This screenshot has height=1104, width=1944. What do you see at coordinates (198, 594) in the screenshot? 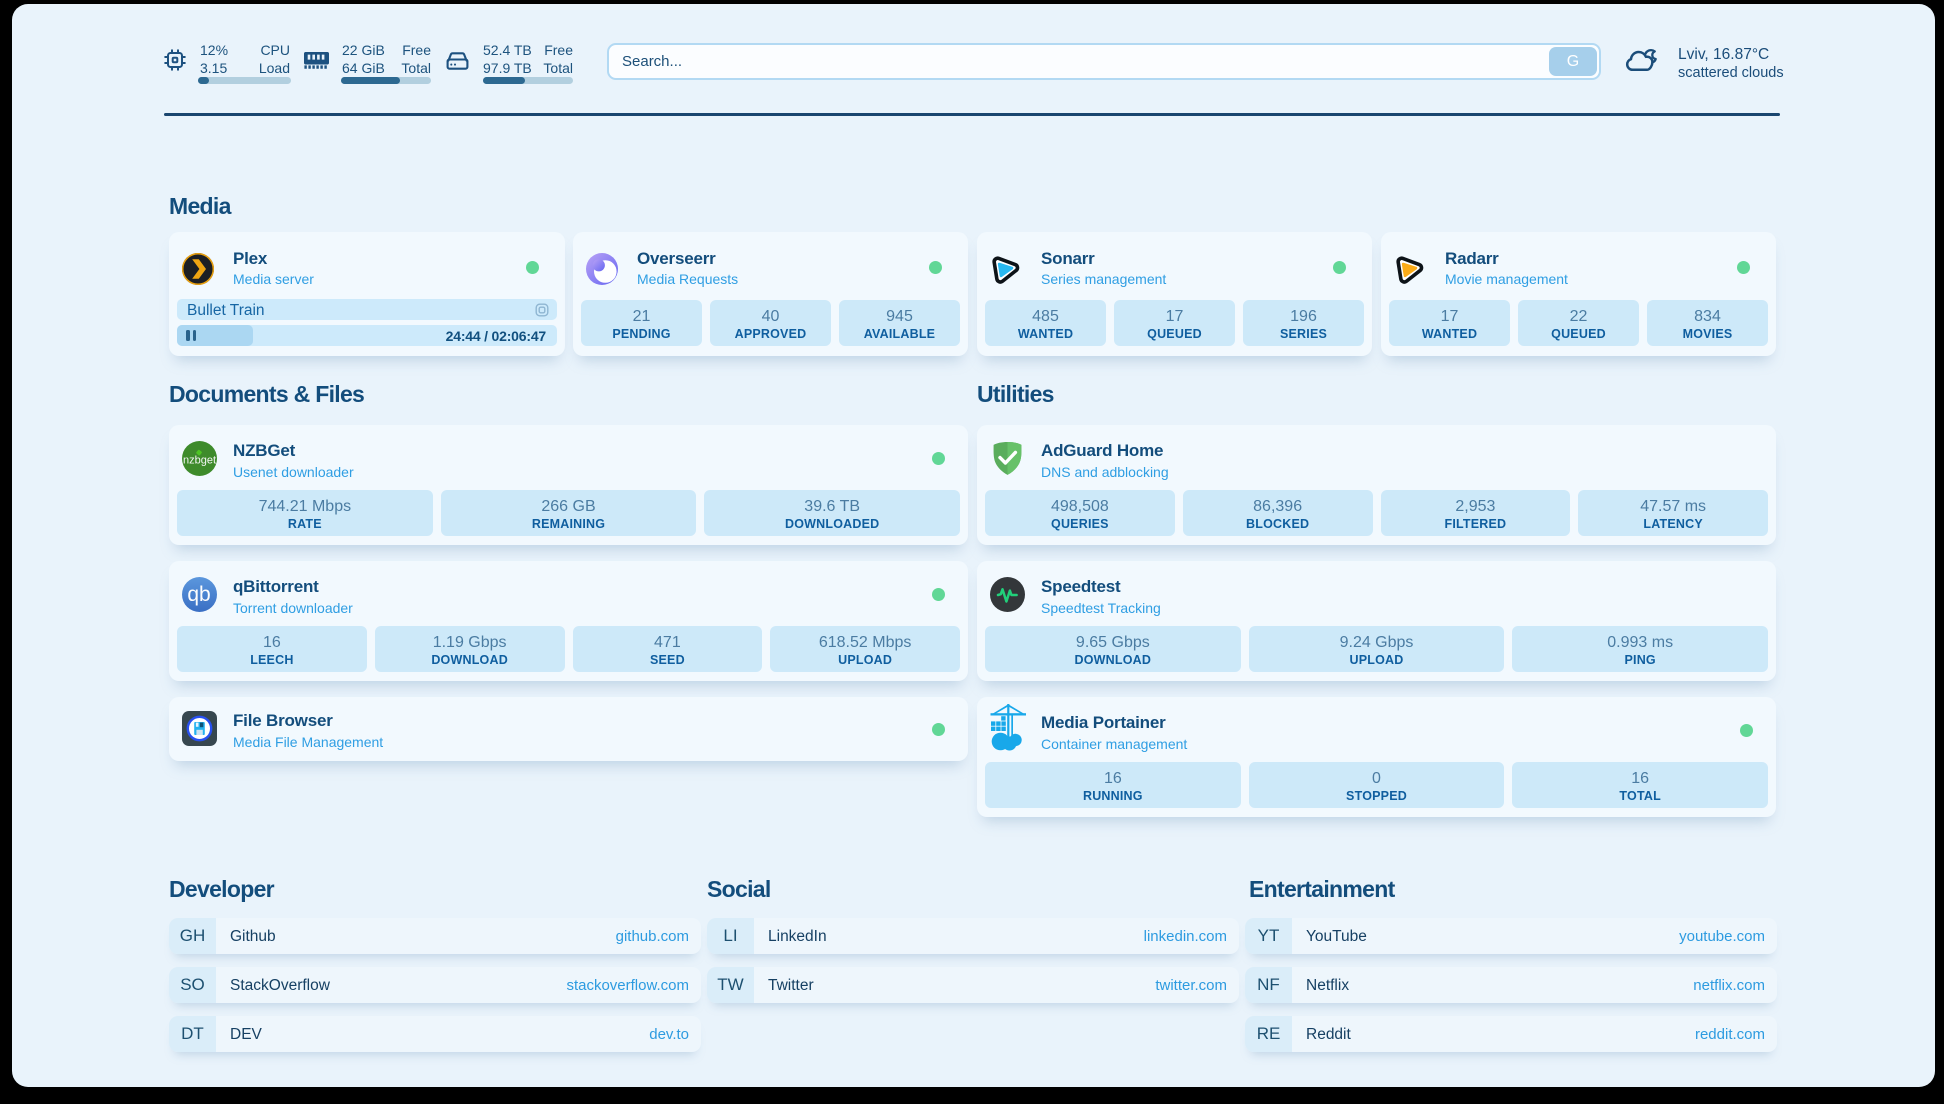
I see `svg-text: qb` at bounding box center [198, 594].